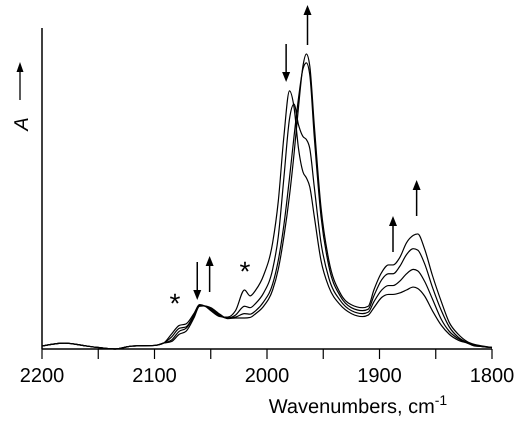  I want to click on x-tick-label: 1900, so click(379, 376).